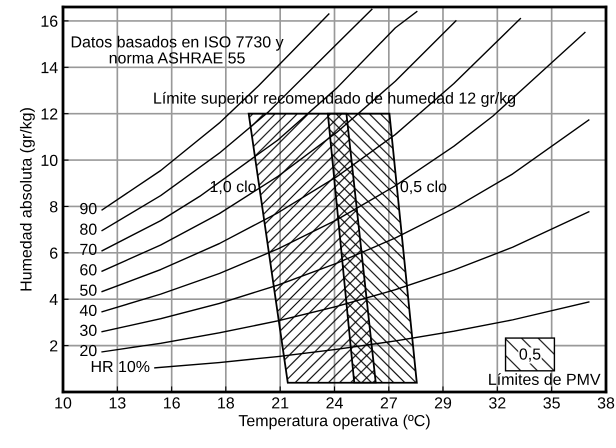 This screenshot has width=616, height=448. What do you see at coordinates (226, 403) in the screenshot?
I see `x-tick-label: 18` at bounding box center [226, 403].